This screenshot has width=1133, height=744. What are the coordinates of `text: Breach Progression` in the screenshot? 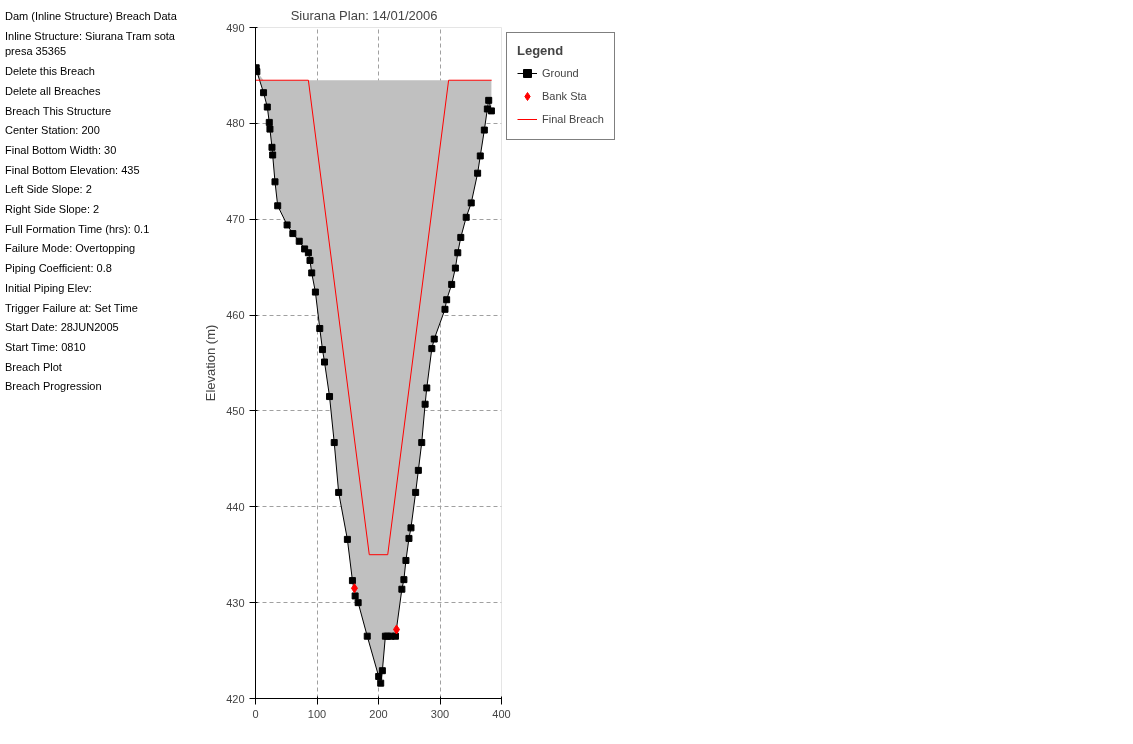 It's located at (54, 387).